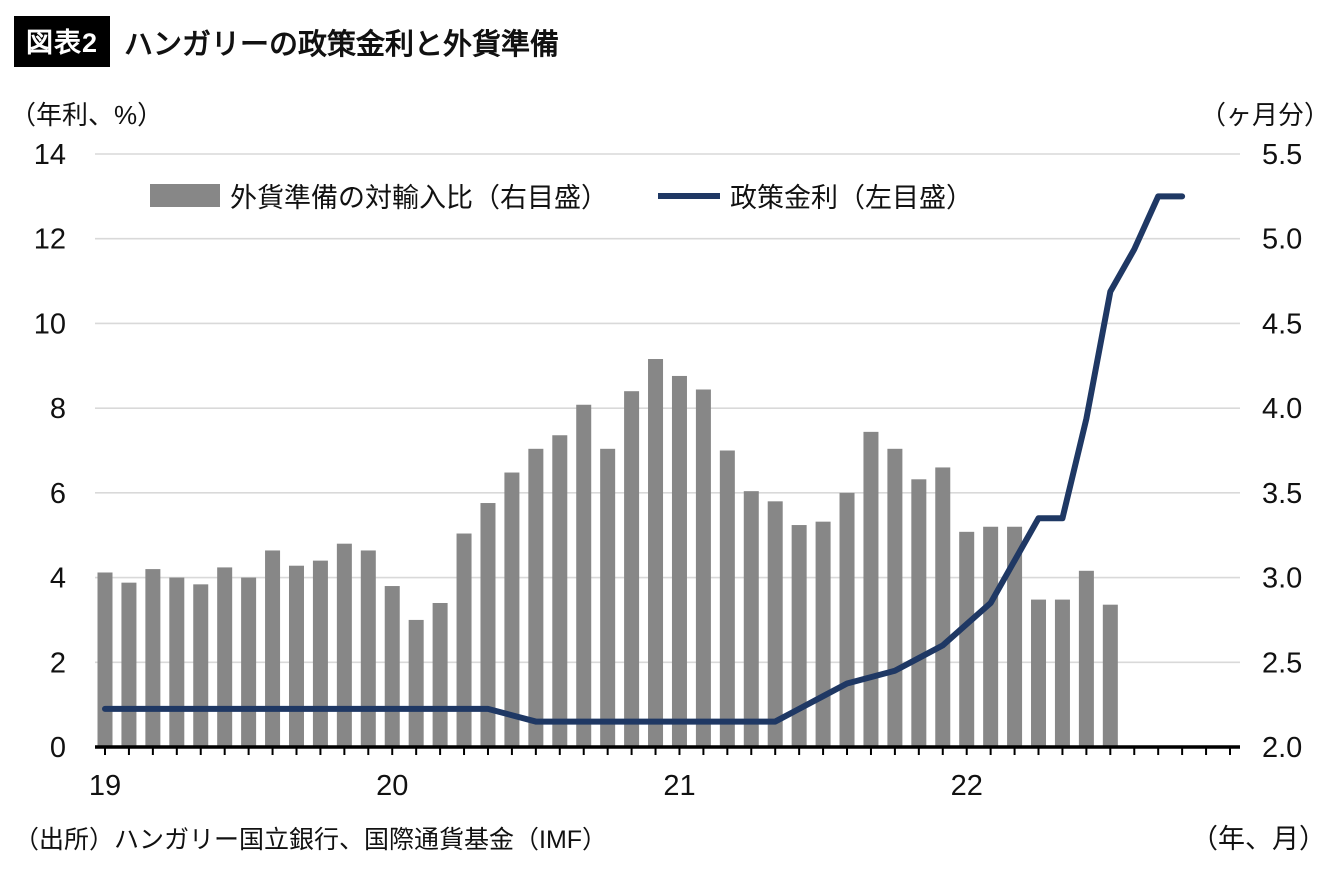  What do you see at coordinates (62, 41) in the screenshot?
I see `figure-number-badge: 図表2` at bounding box center [62, 41].